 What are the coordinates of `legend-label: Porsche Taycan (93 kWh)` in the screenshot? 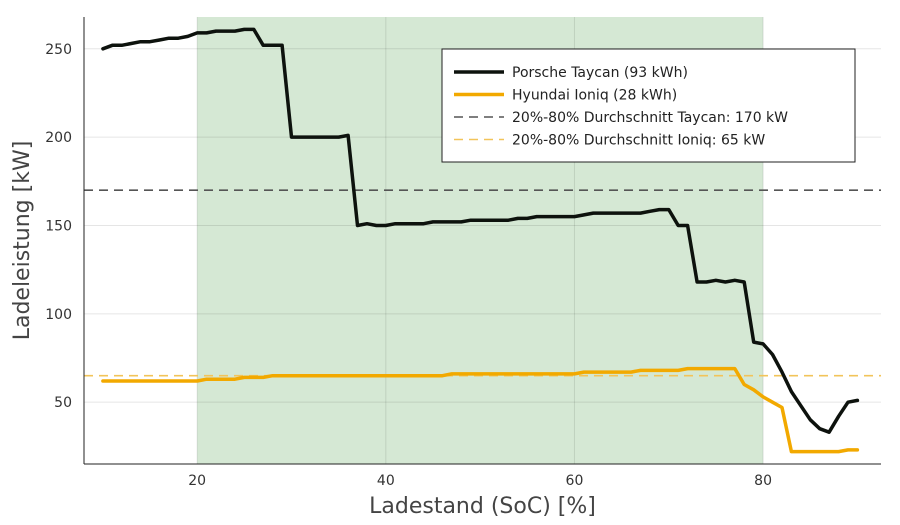 It's located at (600, 73).